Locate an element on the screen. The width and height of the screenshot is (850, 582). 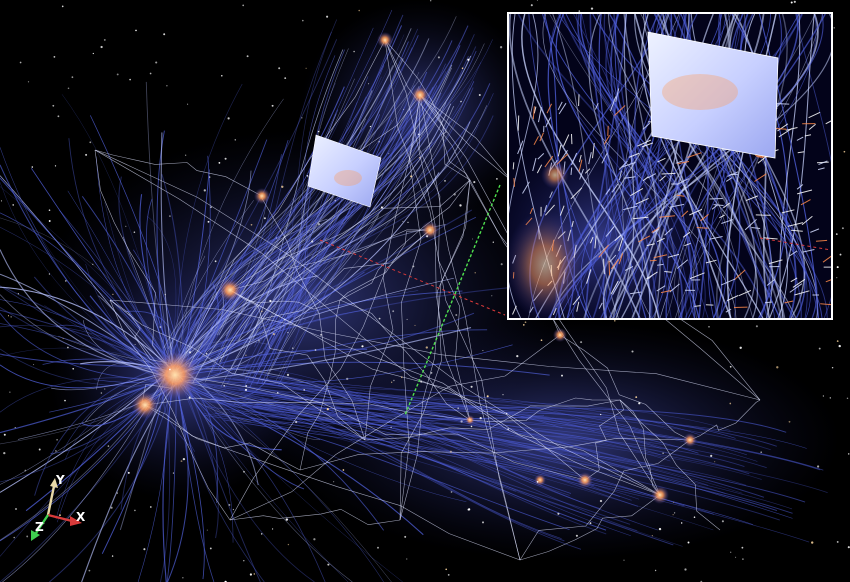
selection-plane is located at coordinates (344, 171).